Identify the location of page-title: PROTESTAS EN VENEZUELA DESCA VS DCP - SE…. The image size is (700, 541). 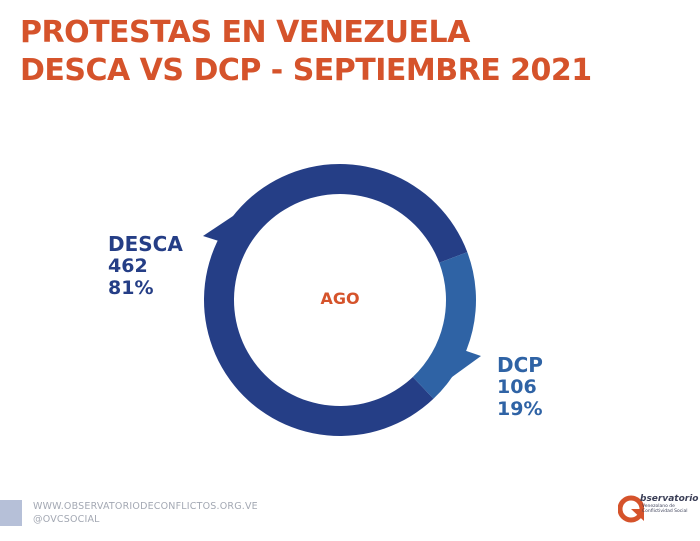
(306, 52).